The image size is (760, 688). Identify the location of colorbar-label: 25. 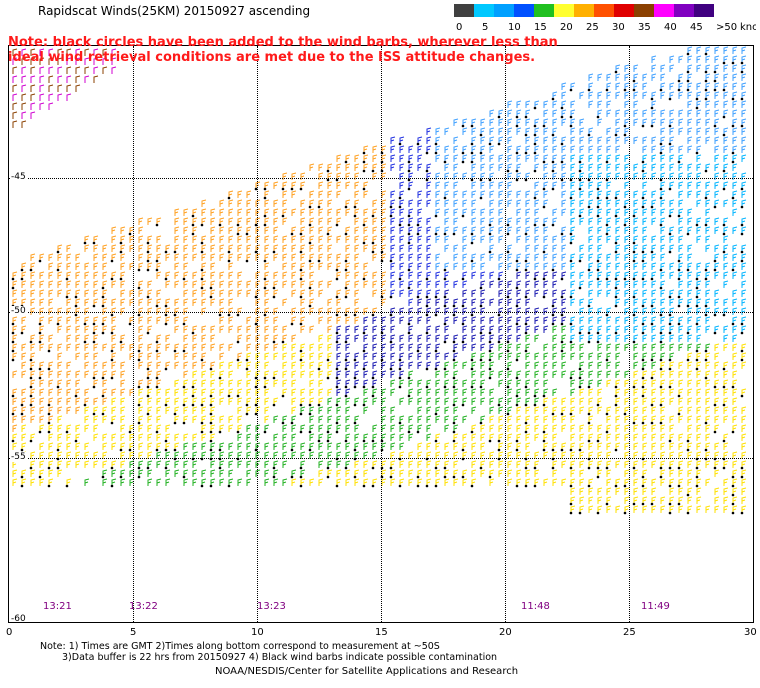
(592, 27).